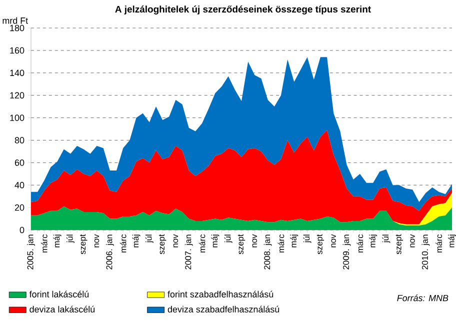  What do you see at coordinates (31, 252) in the screenshot?
I see `x-tick-label: 2005. jan` at bounding box center [31, 252].